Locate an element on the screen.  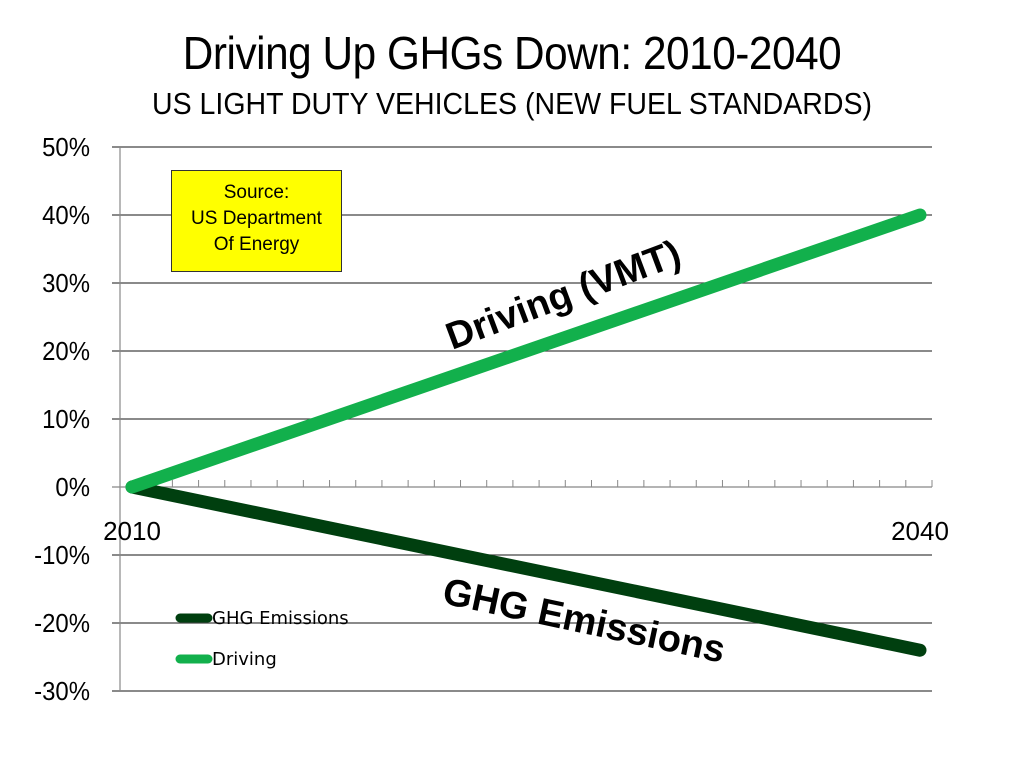
y-tick-label: -10% is located at coordinates (62, 555).